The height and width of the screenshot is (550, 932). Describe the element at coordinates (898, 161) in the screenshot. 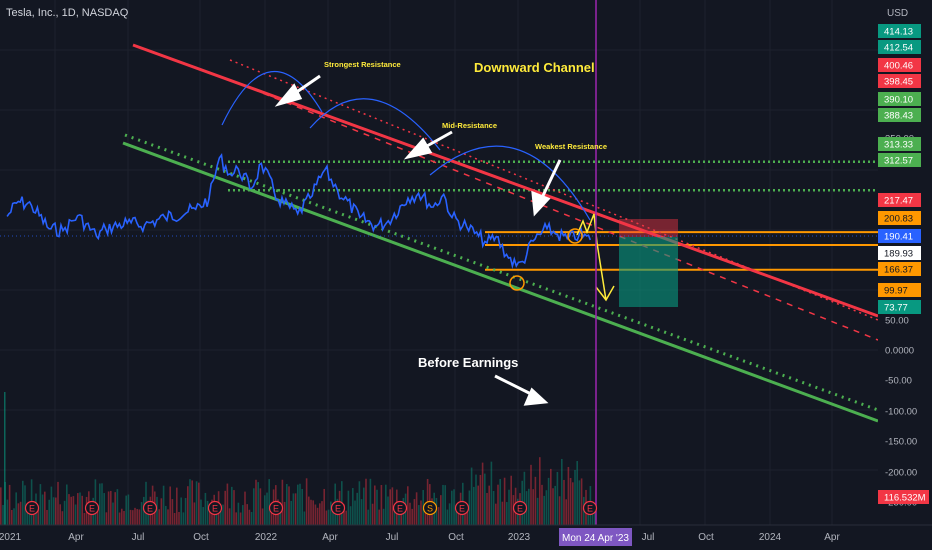

I see `price-badge-label: 312.57` at that location.